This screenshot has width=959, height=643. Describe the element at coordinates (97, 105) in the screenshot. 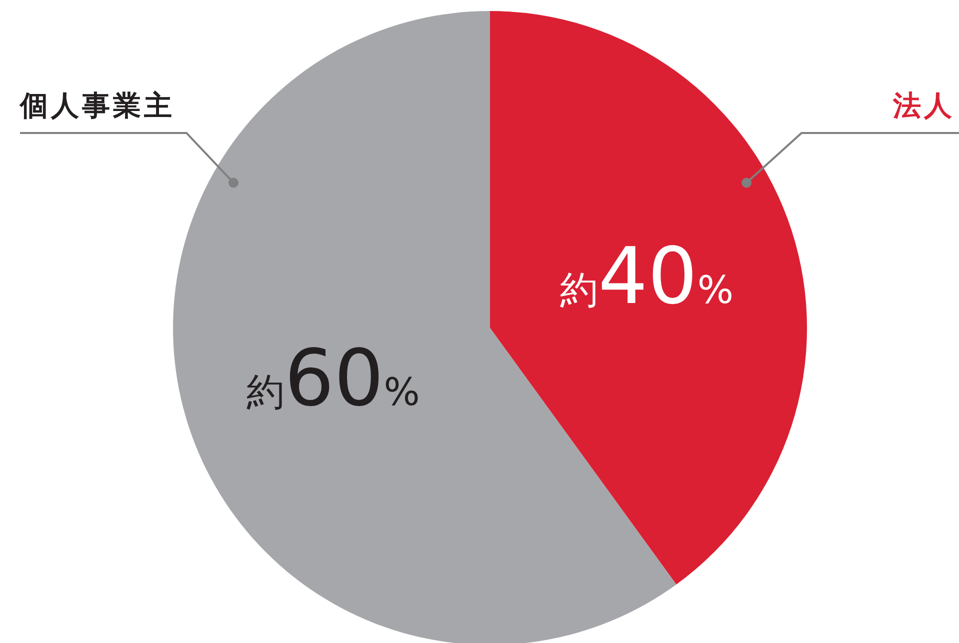

I see `slice-label: 個人事業主` at that location.